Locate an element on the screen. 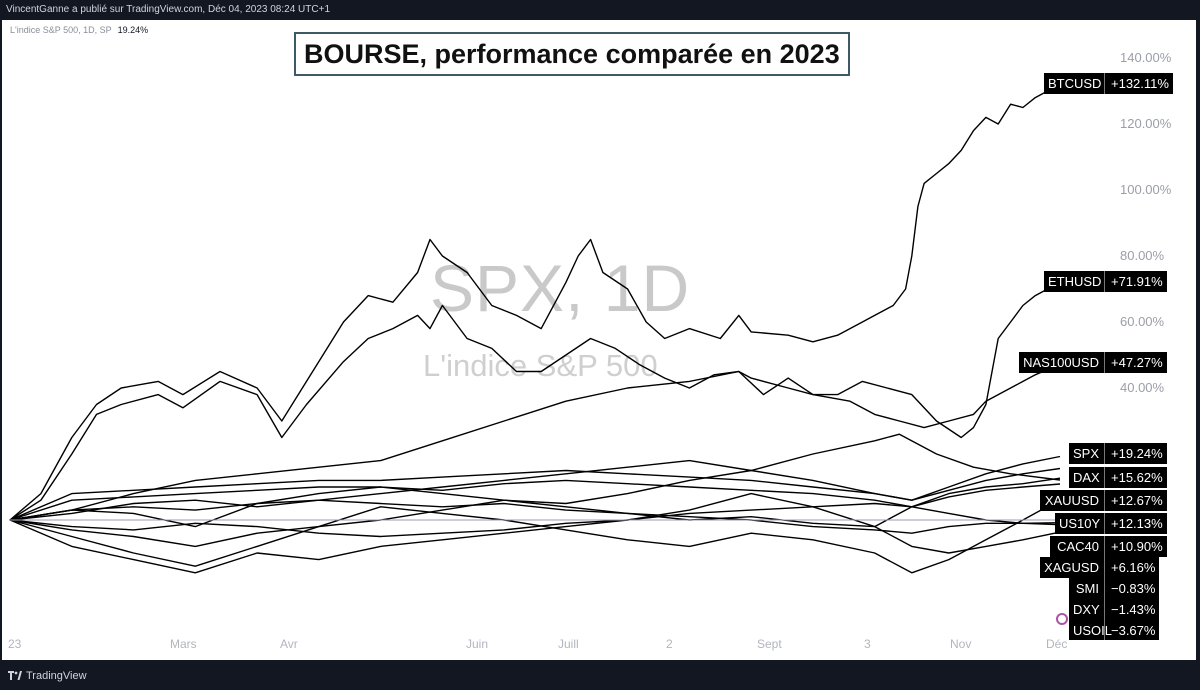 The image size is (1200, 690). y-tick-label: 80.00% is located at coordinates (1142, 255).